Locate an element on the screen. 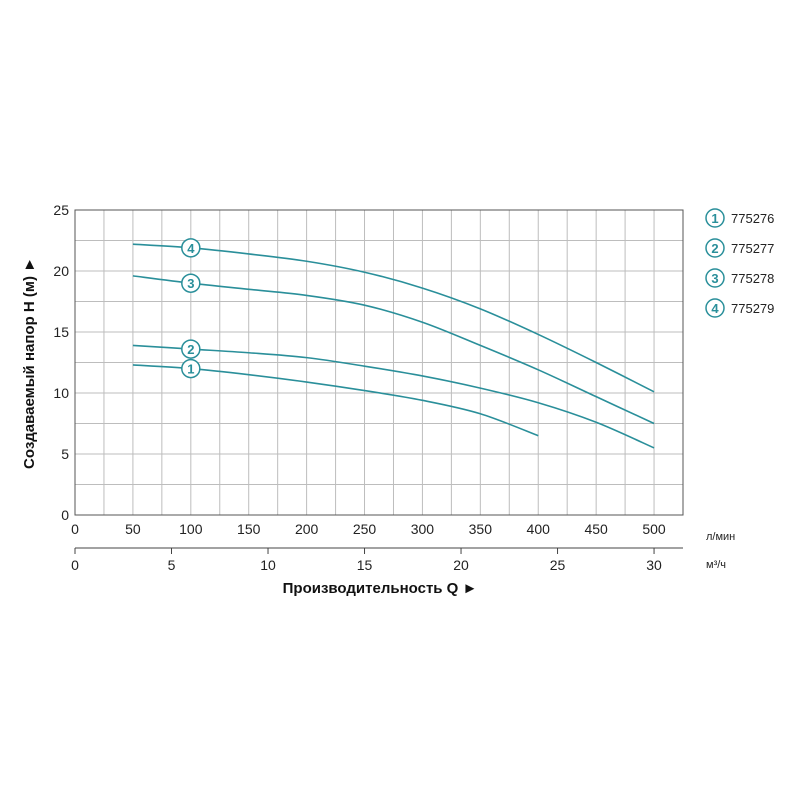 The height and width of the screenshot is (800, 800). y-axis-title: Создаваемый напор H (м) ► is located at coordinates (29, 363).